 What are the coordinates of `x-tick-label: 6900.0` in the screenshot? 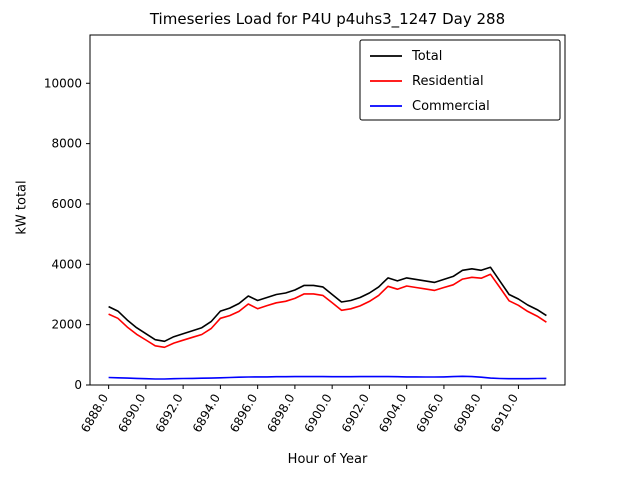 It's located at (318, 413).